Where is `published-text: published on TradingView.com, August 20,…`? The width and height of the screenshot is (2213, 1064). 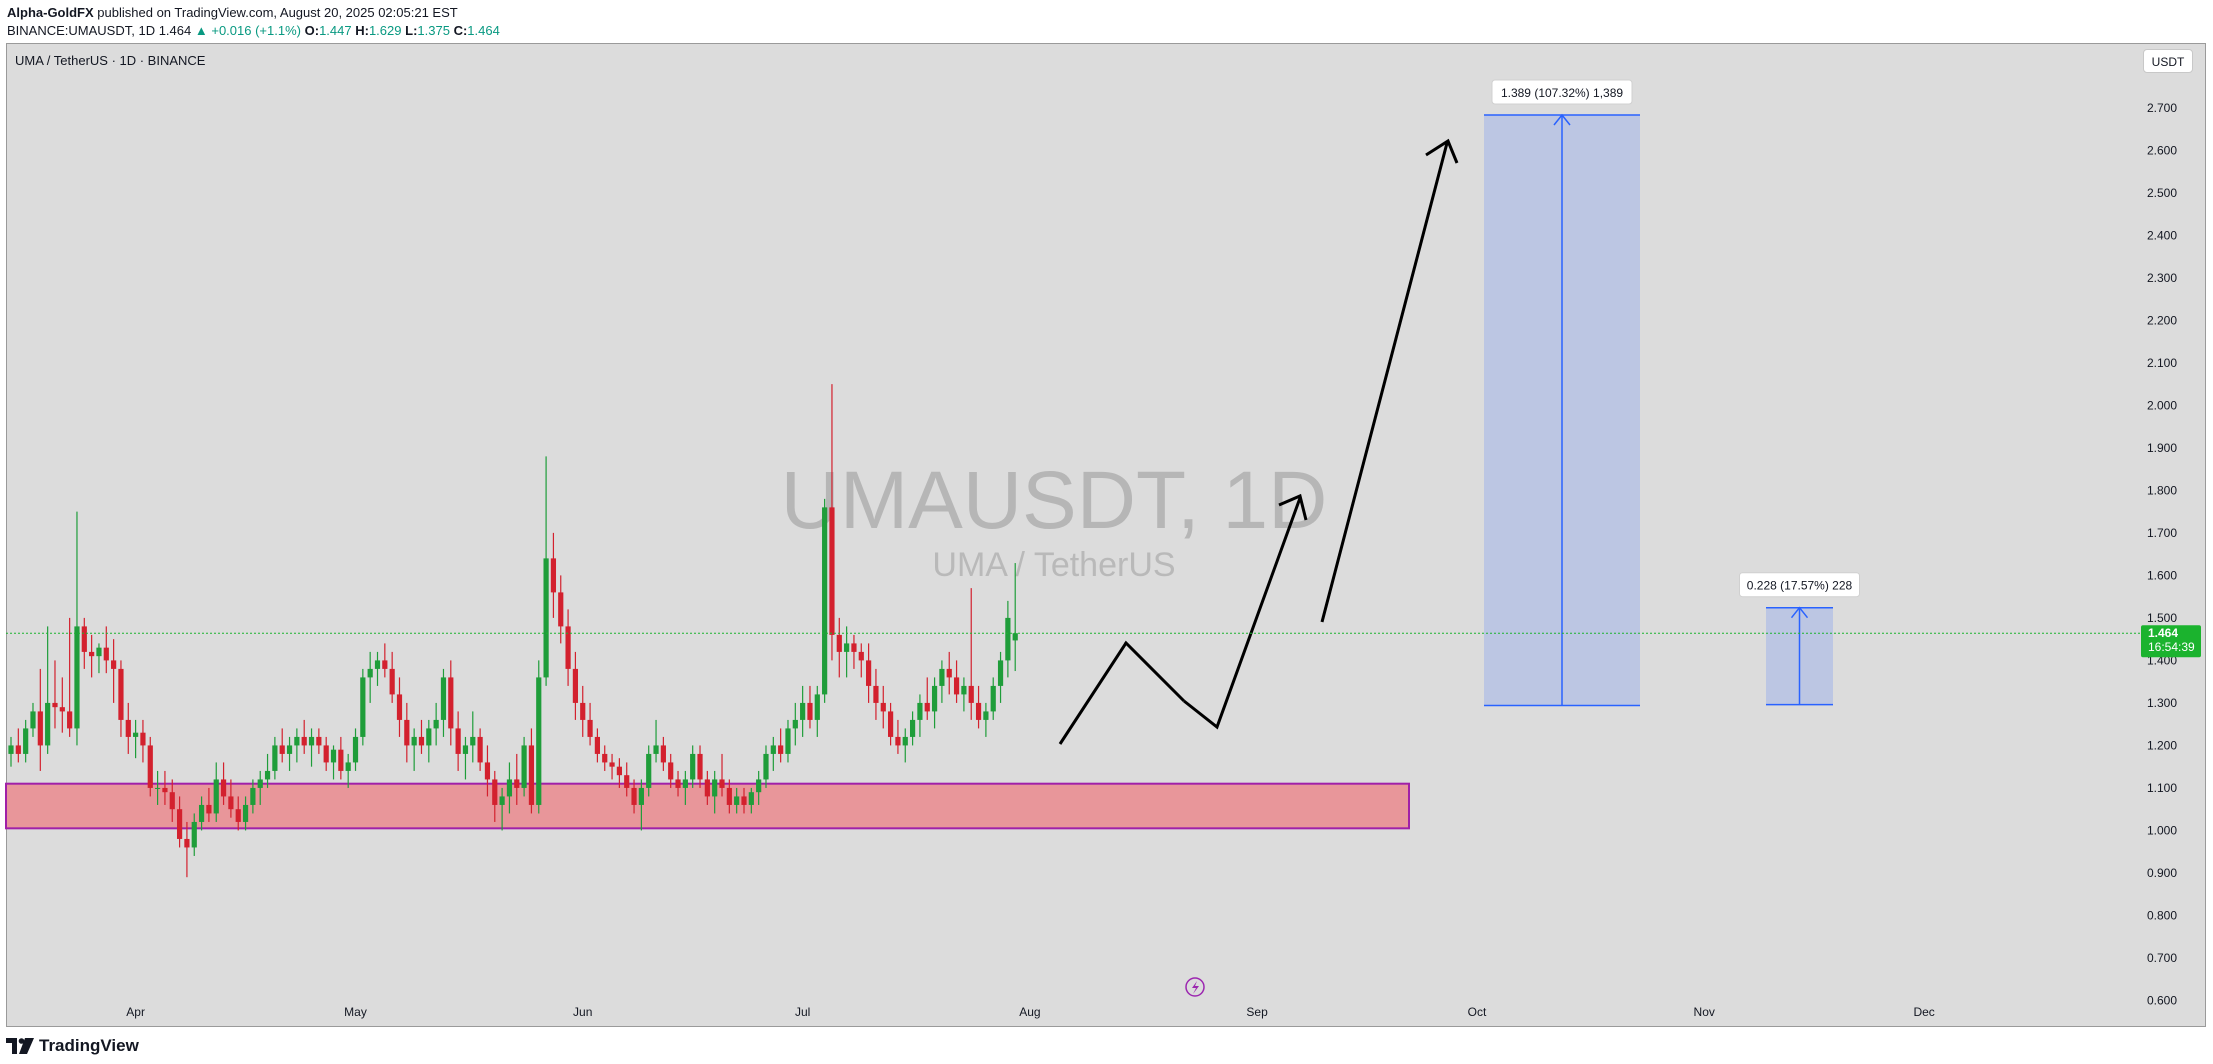
published-text: published on TradingView.com, August 20,… is located at coordinates (277, 12).